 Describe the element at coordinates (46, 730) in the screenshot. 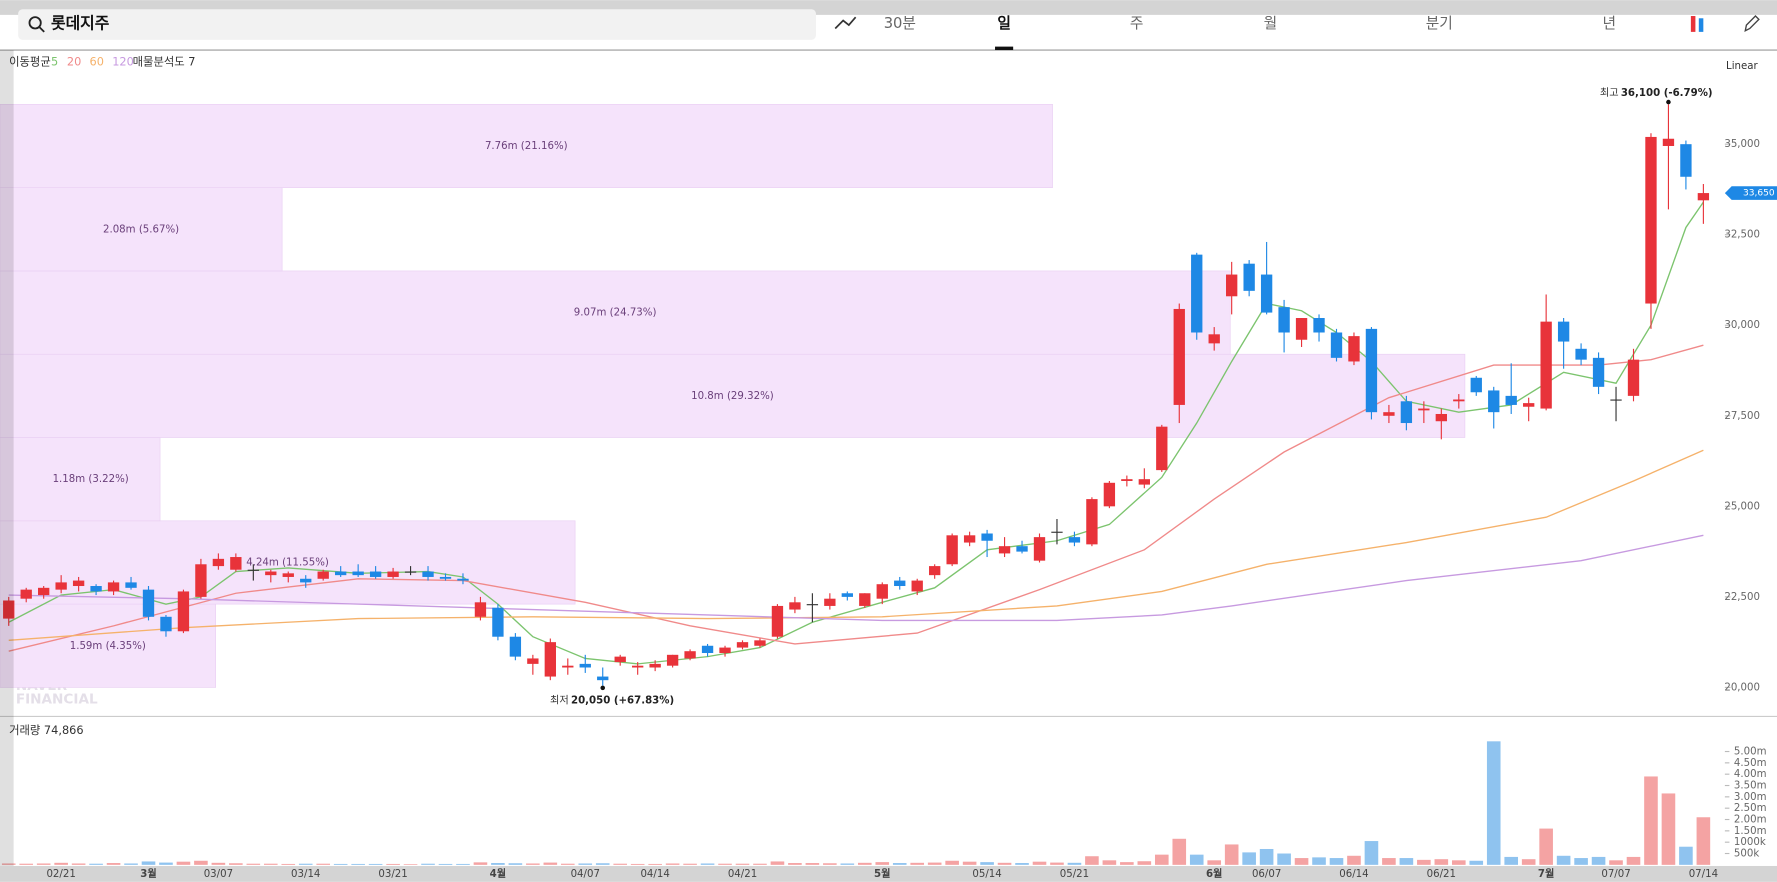

I see `volume-label: 거래량 74,866` at that location.